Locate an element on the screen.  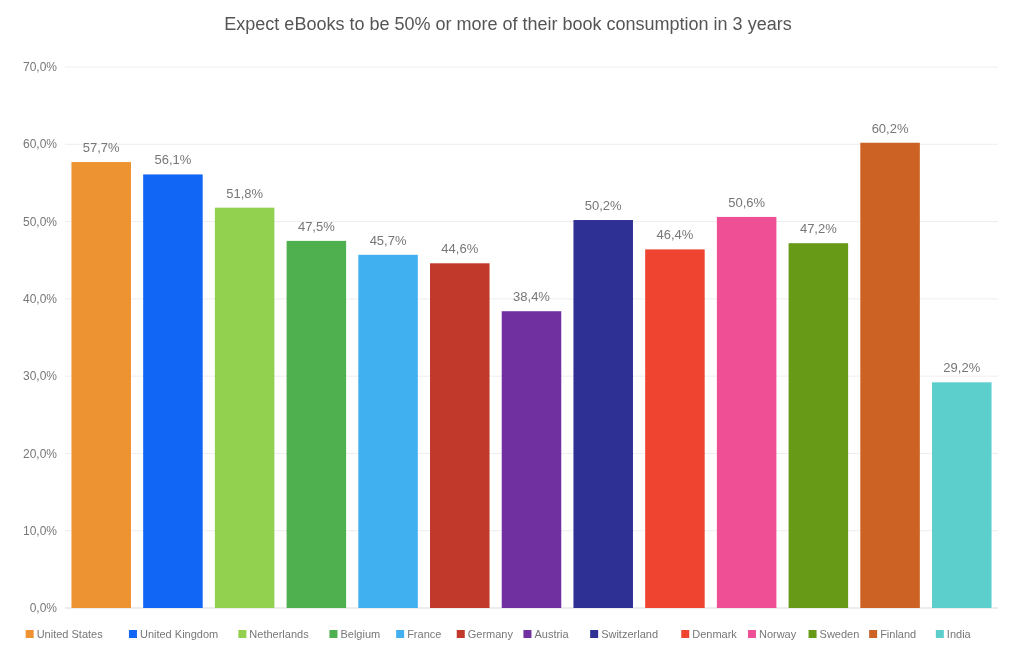
data-label: 56,1% is located at coordinates (173, 160).